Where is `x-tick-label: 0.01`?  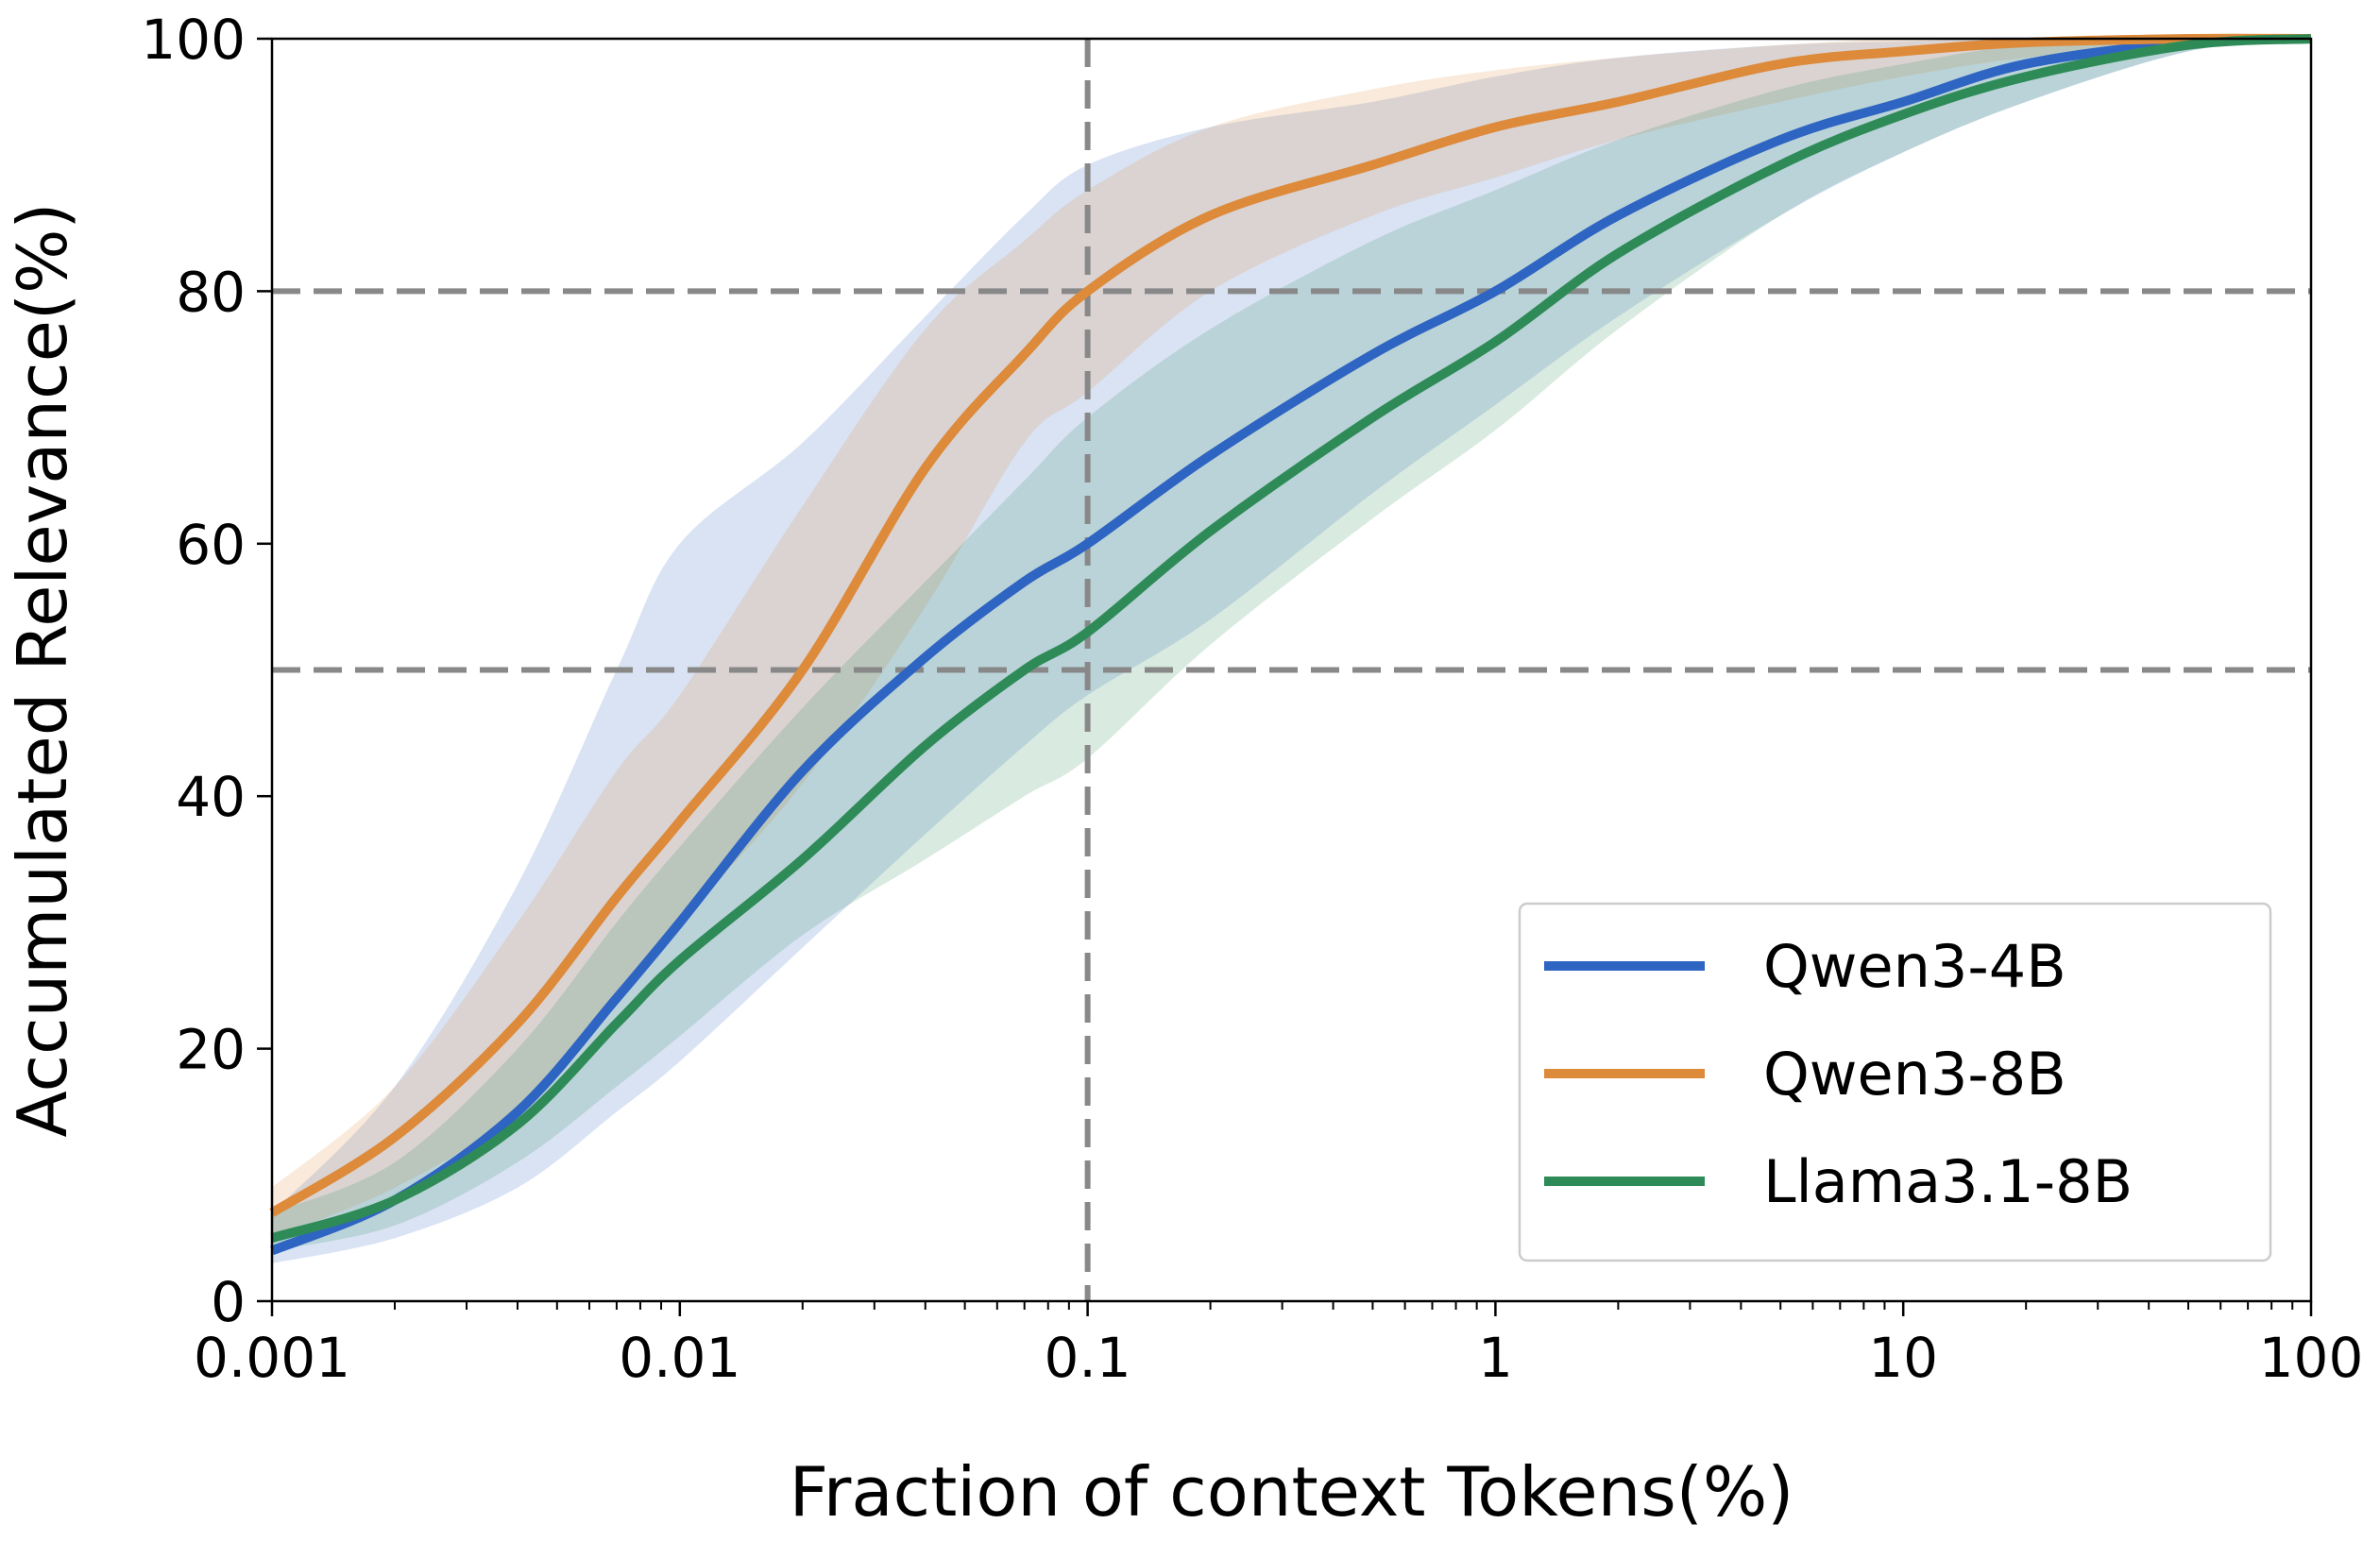
x-tick-label: 0.01 is located at coordinates (679, 1358).